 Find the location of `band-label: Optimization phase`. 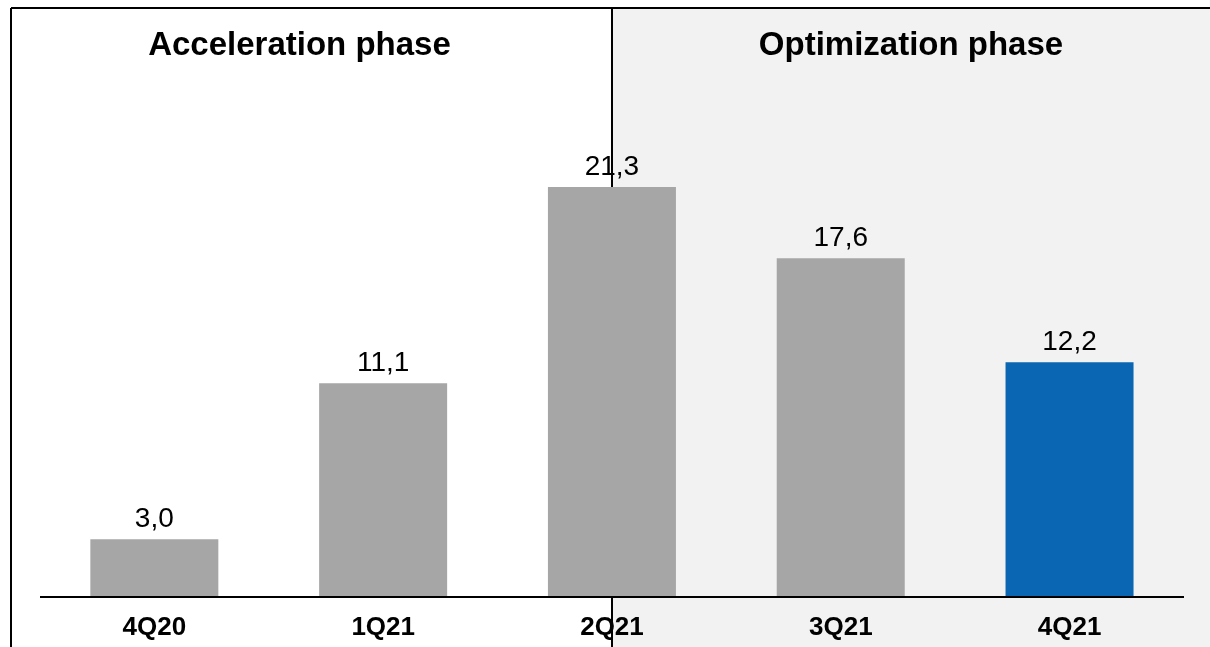

band-label: Optimization phase is located at coordinates (911, 43).